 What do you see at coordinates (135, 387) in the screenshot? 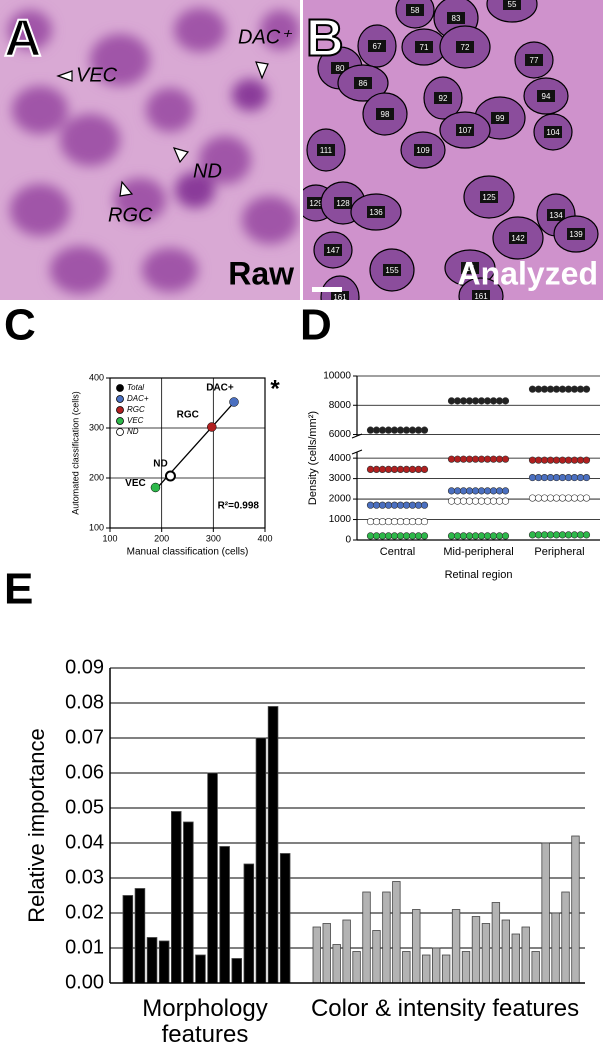
I see `legend-label: Total` at bounding box center [135, 387].